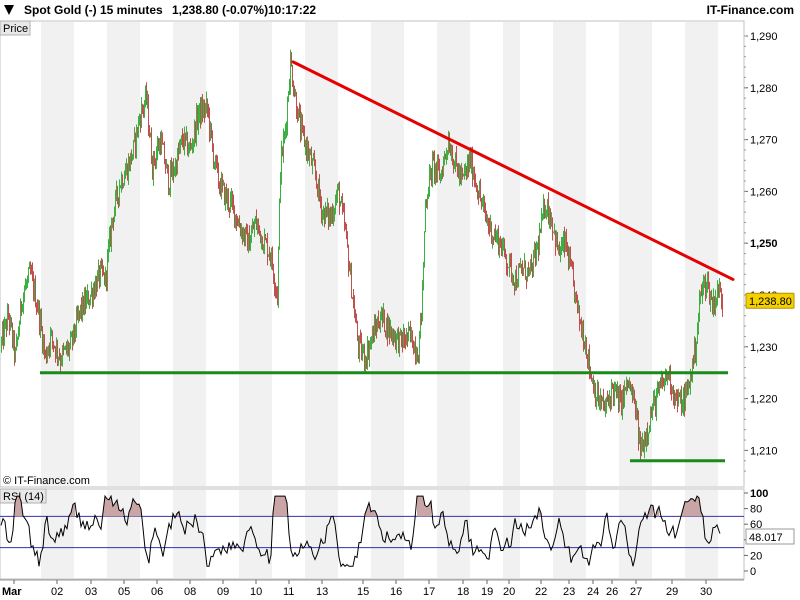 This screenshot has height=600, width=800. Describe the element at coordinates (764, 348) in the screenshot. I see `y-tick-label: 1,230` at that location.